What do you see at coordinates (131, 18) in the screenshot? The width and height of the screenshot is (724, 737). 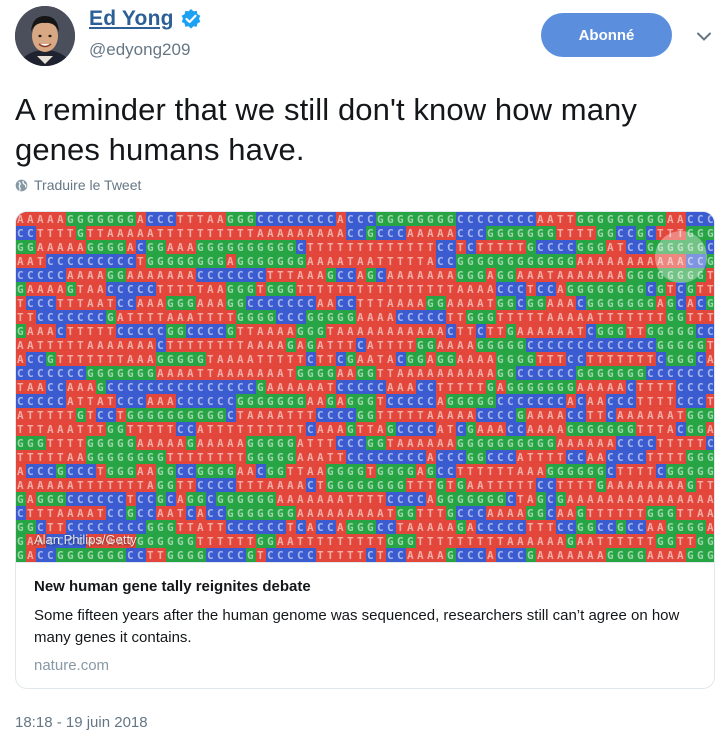 I see `author-name: Ed Yong` at bounding box center [131, 18].